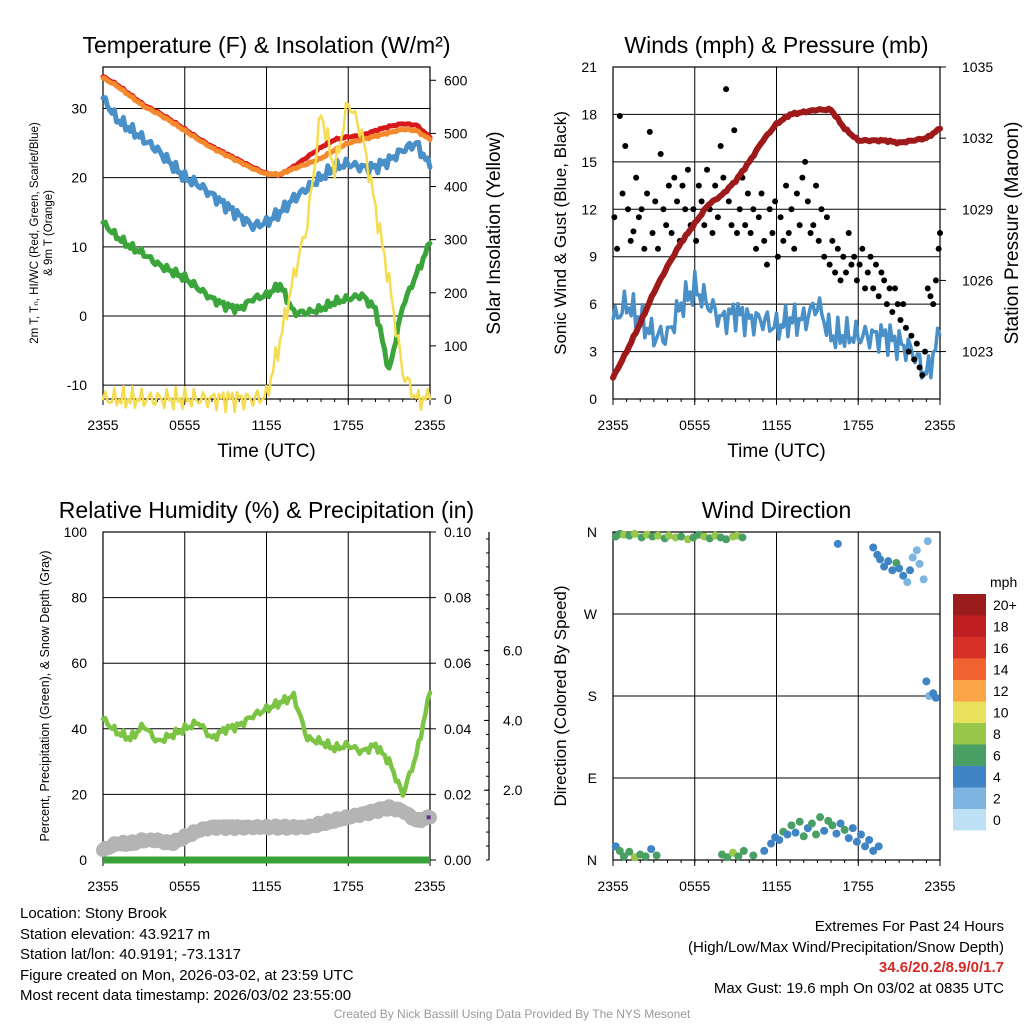 The image size is (1024, 1024). What do you see at coordinates (977, 209) in the screenshot?
I see `pressure-y-tick-label: 1029` at bounding box center [977, 209].